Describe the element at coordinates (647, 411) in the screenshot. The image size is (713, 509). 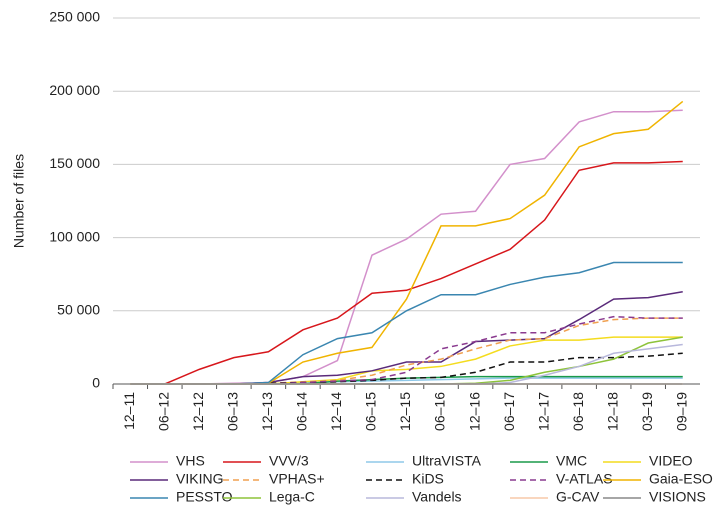
I see `x-tick-label: 03–19` at that location.